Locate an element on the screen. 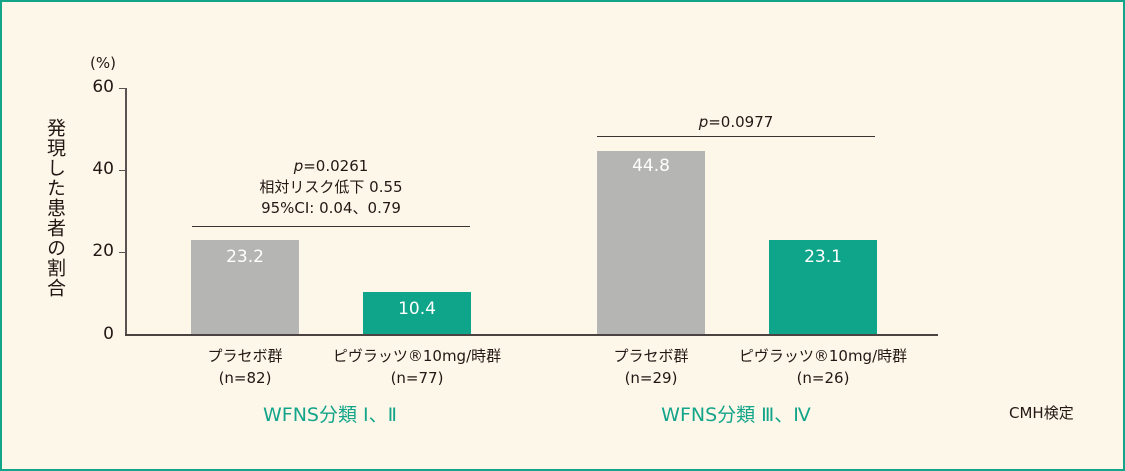 The width and height of the screenshot is (1125, 471). category-n: (n=26) is located at coordinates (823, 378).